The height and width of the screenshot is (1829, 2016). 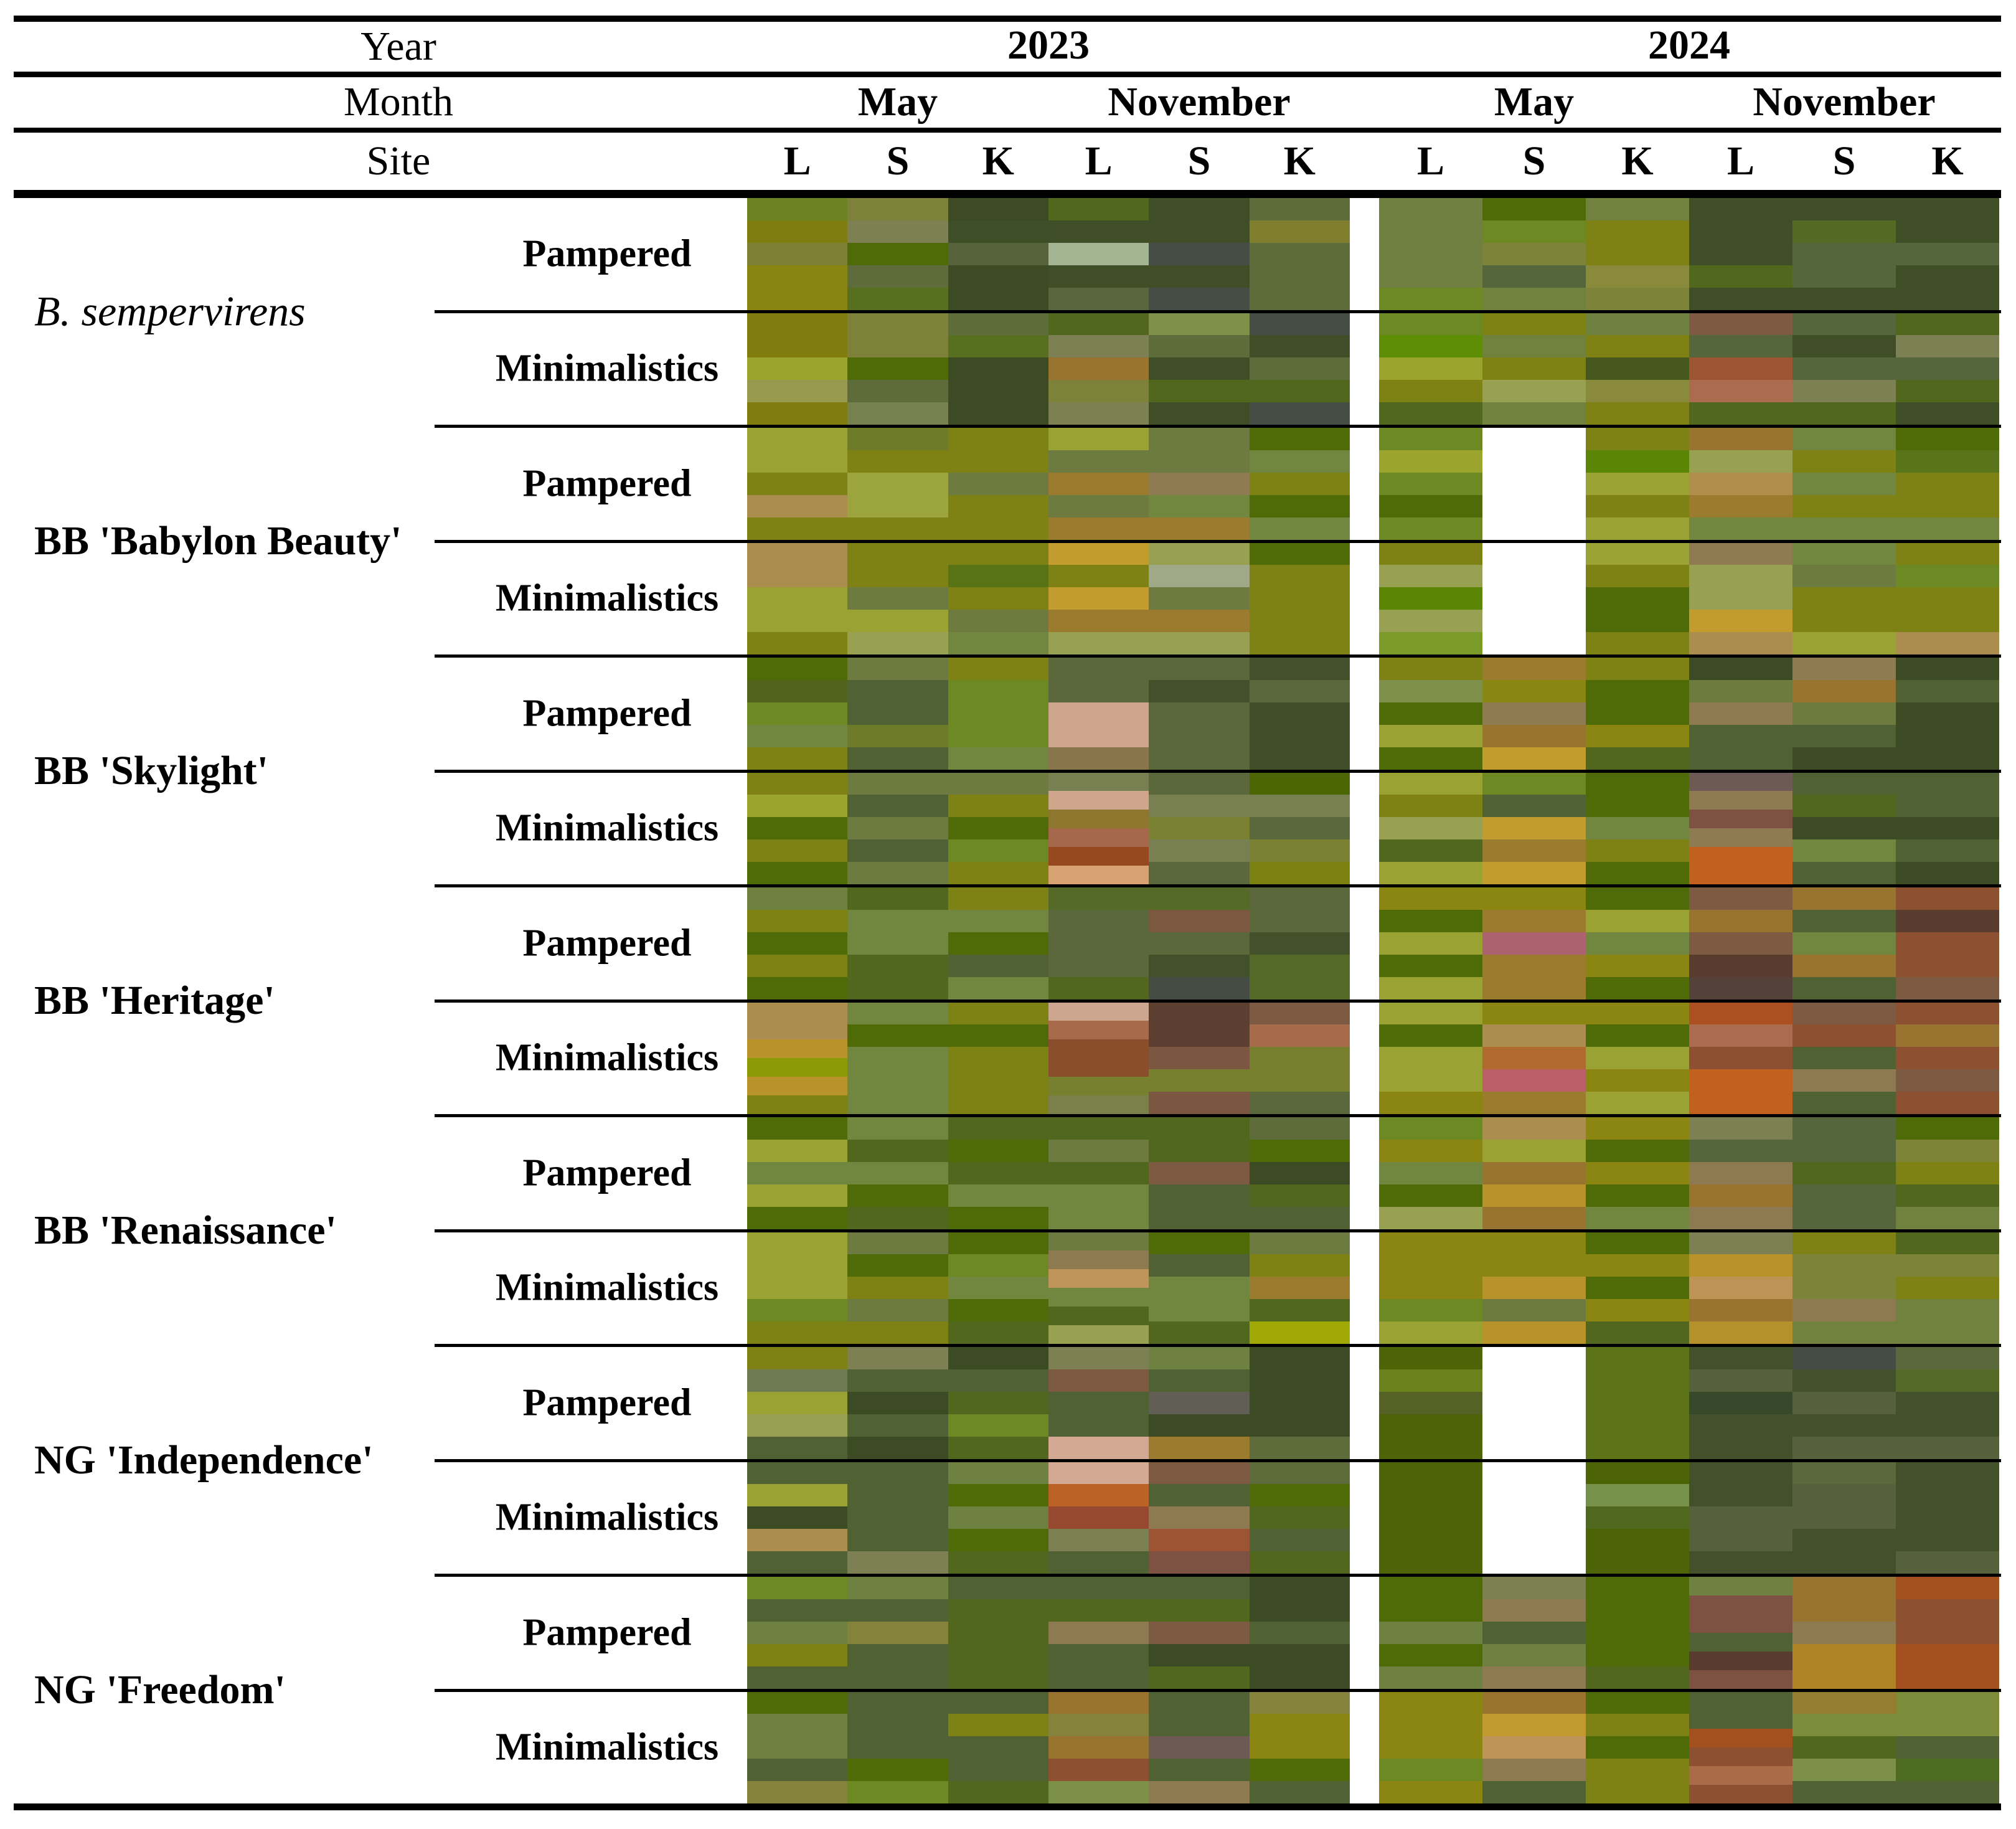 I want to click on species-label: NG 'Independence', so click(x=204, y=1460).